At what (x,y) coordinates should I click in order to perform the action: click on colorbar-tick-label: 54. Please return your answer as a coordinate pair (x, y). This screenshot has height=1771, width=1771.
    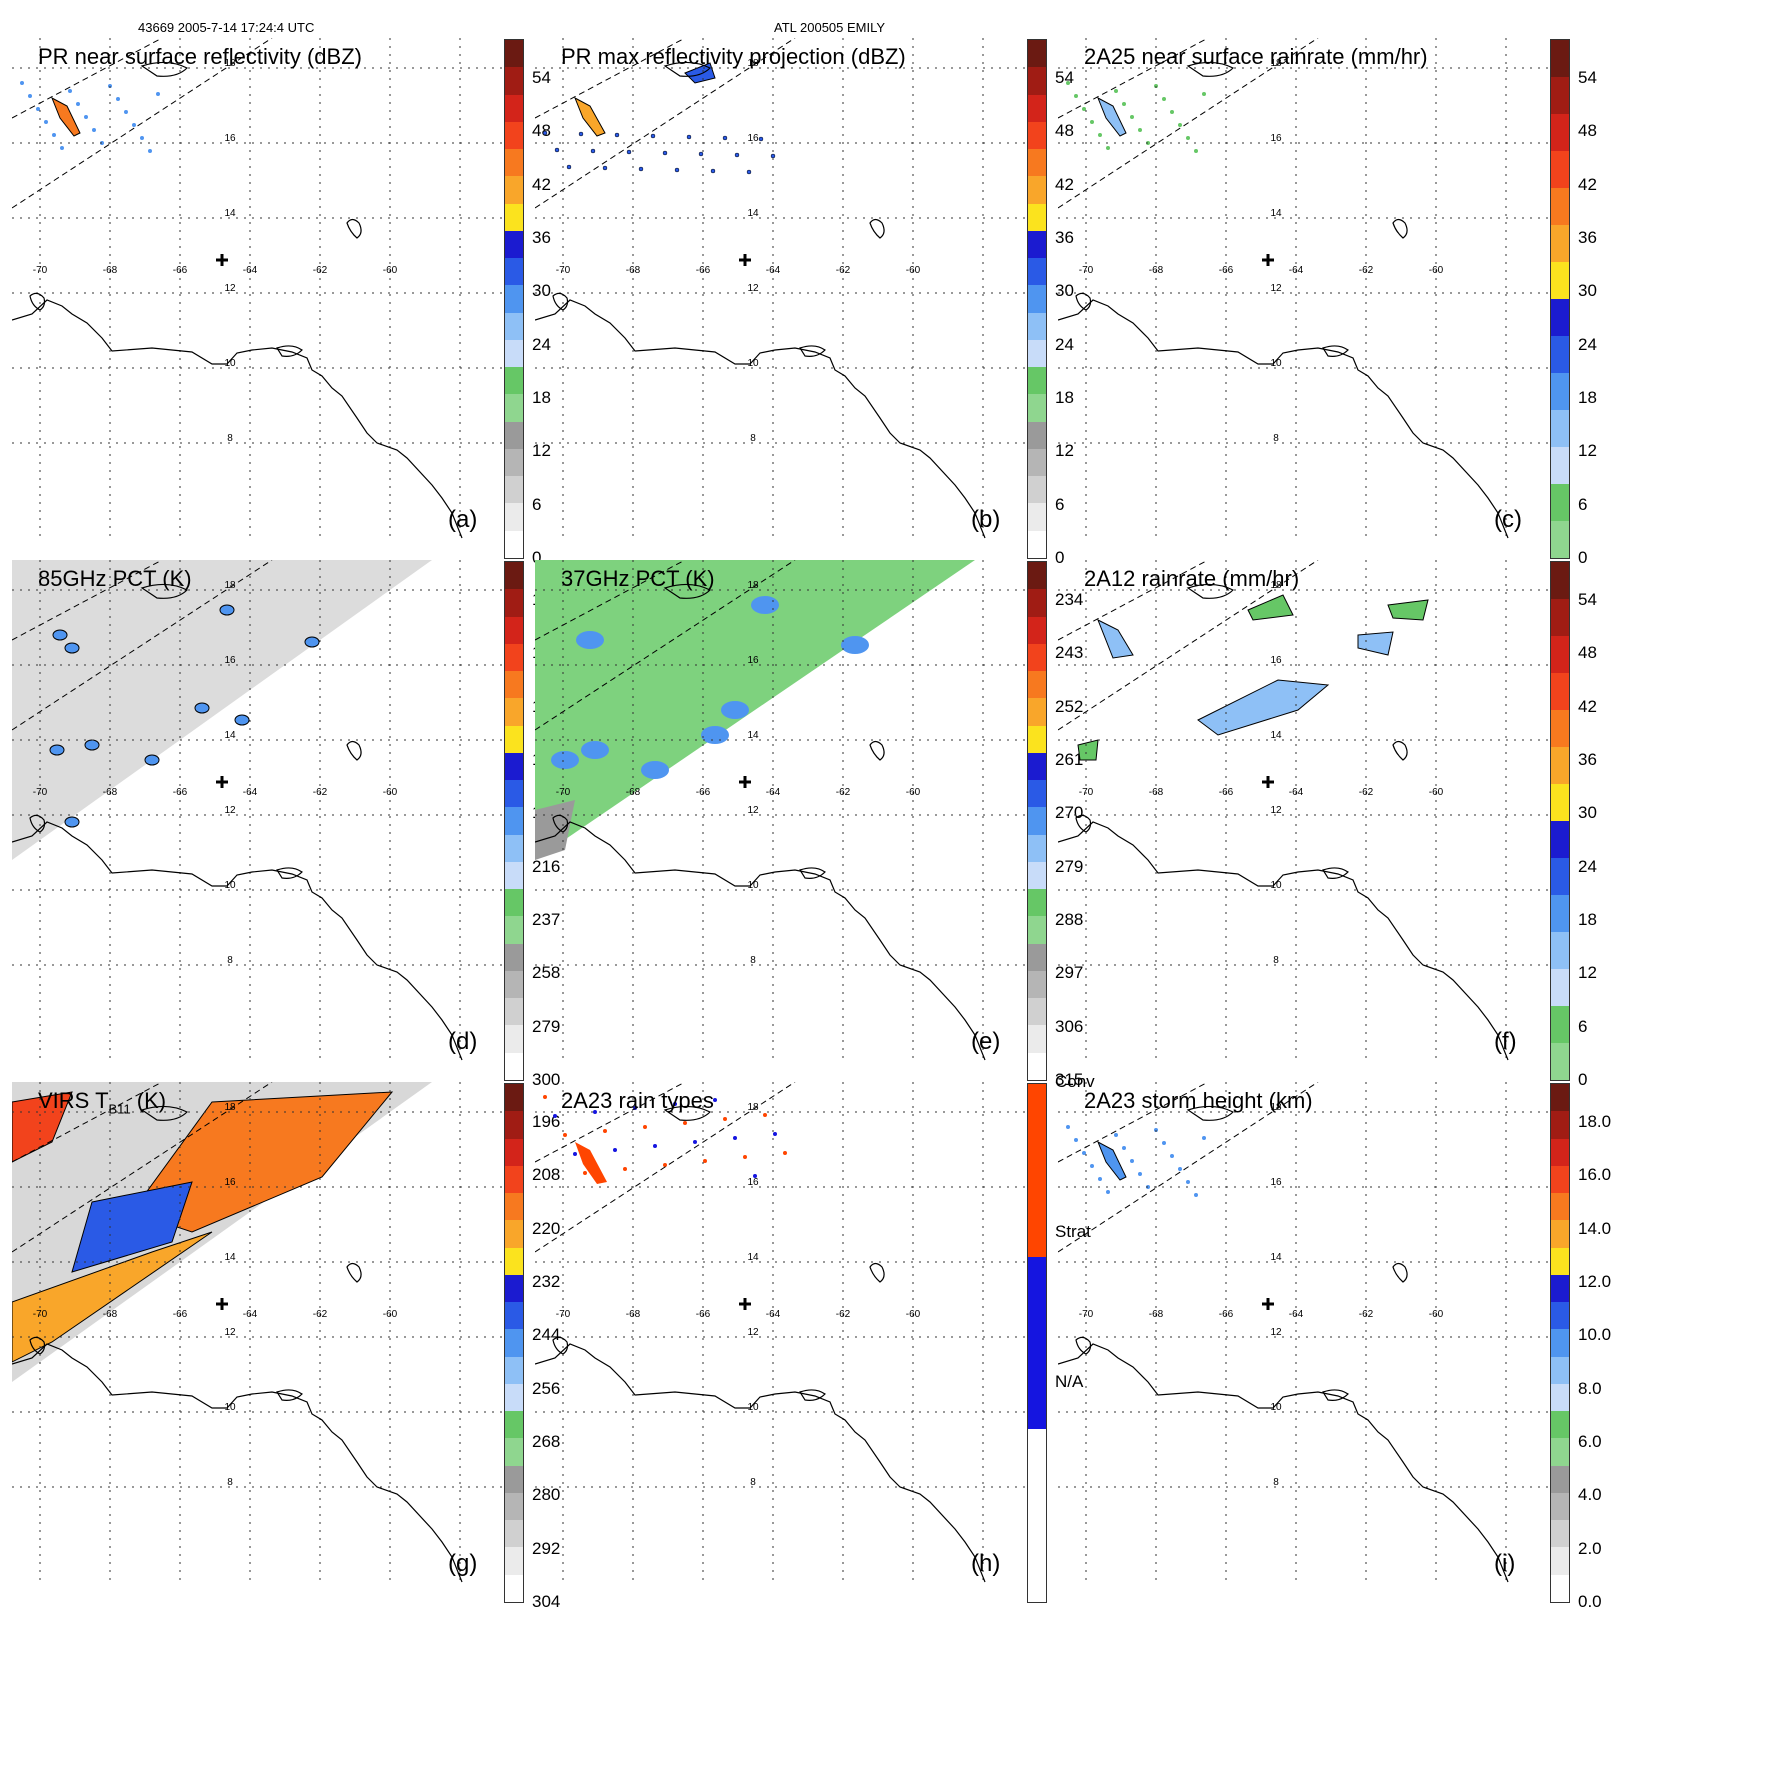
    Looking at the image, I should click on (541, 77).